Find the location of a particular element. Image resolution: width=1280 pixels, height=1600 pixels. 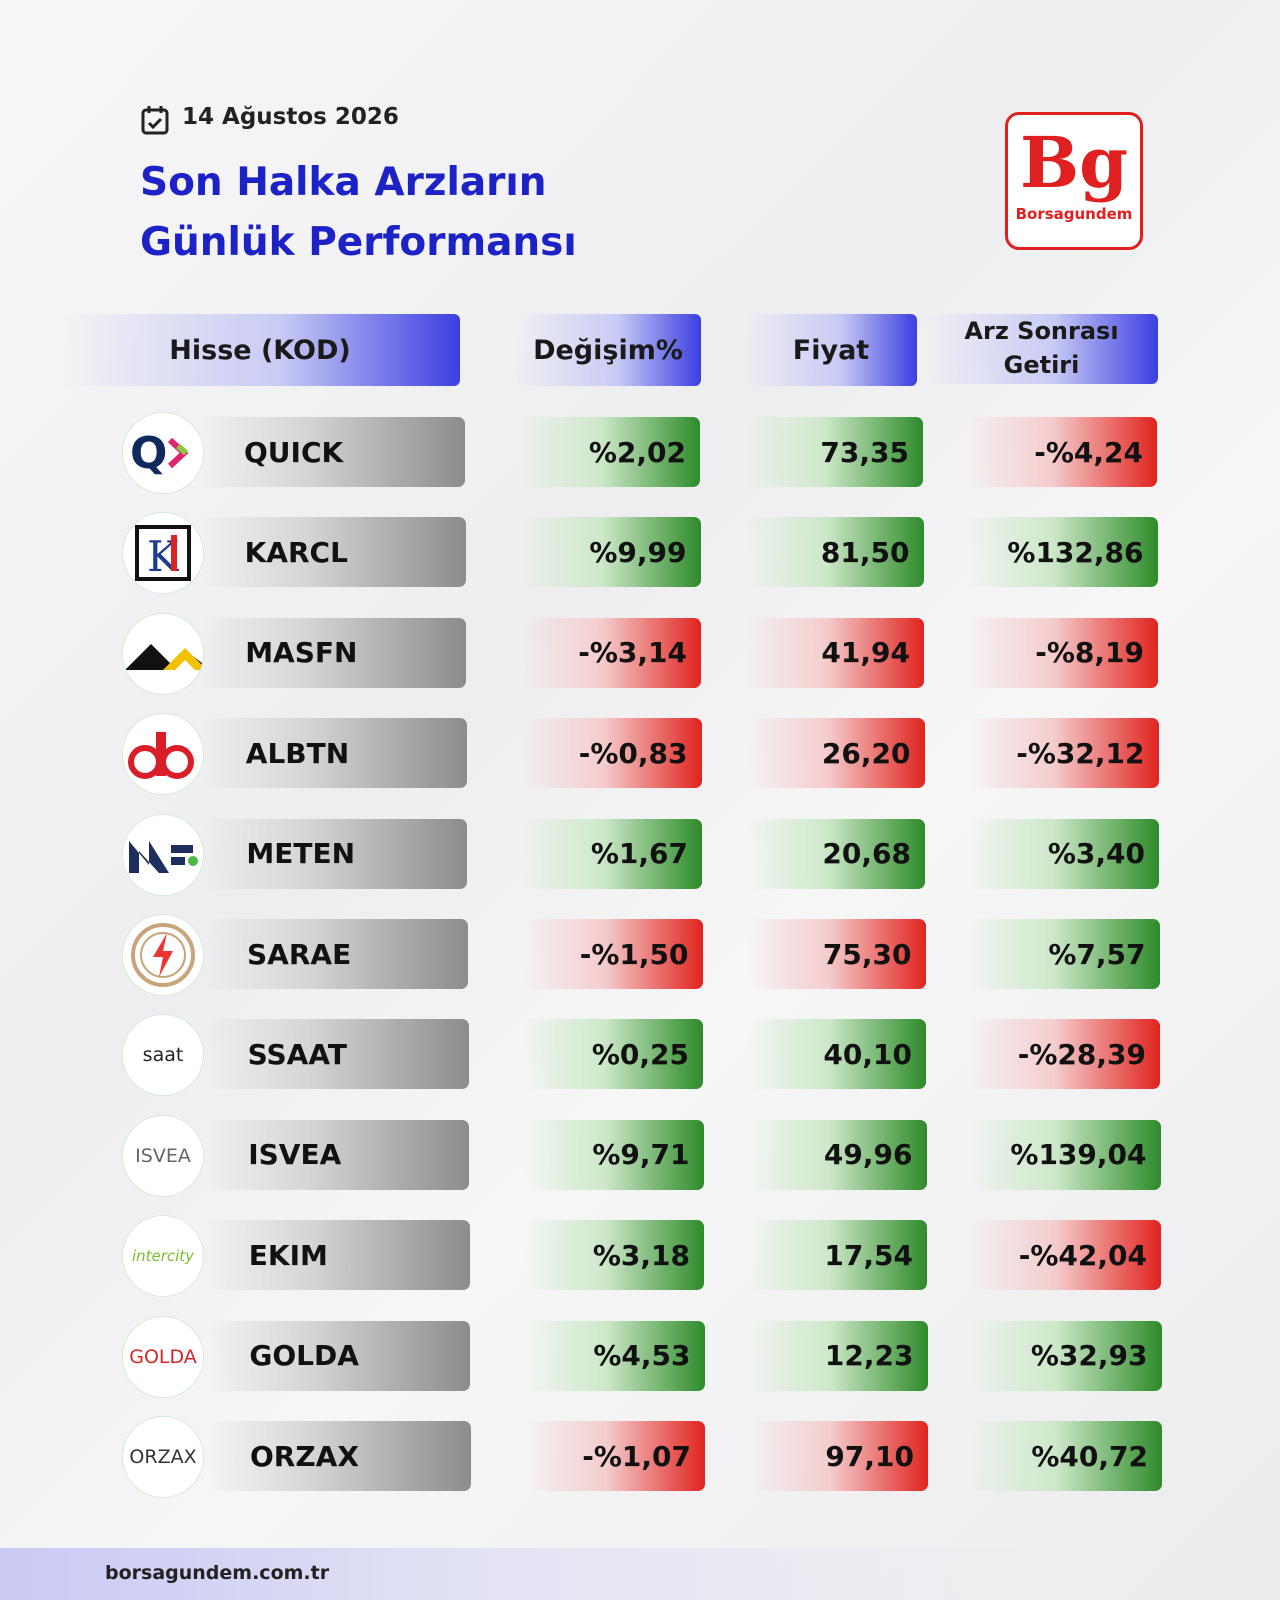

price-cell: 26,20 is located at coordinates (835, 753).